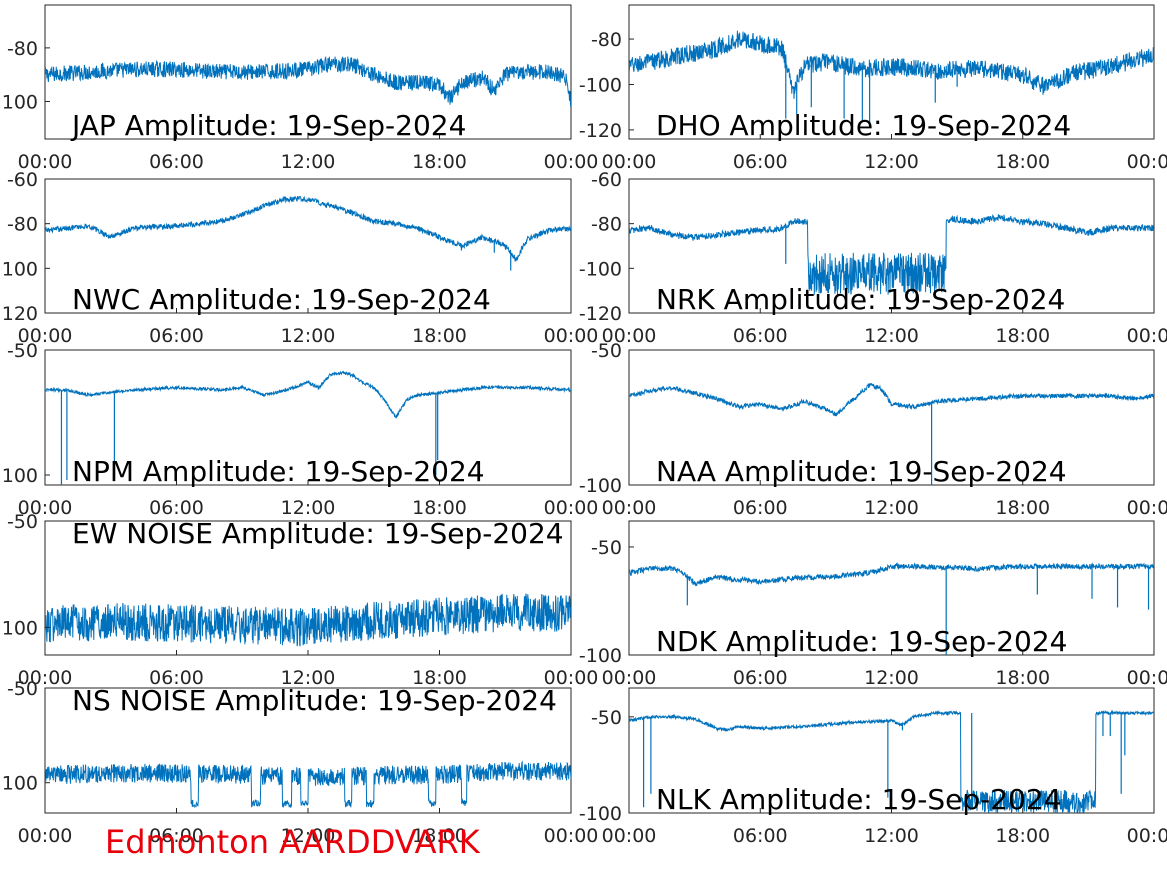  What do you see at coordinates (281, 299) in the screenshot?
I see `chart-title: NWC Amplitude: 19-Sep-2024` at bounding box center [281, 299].